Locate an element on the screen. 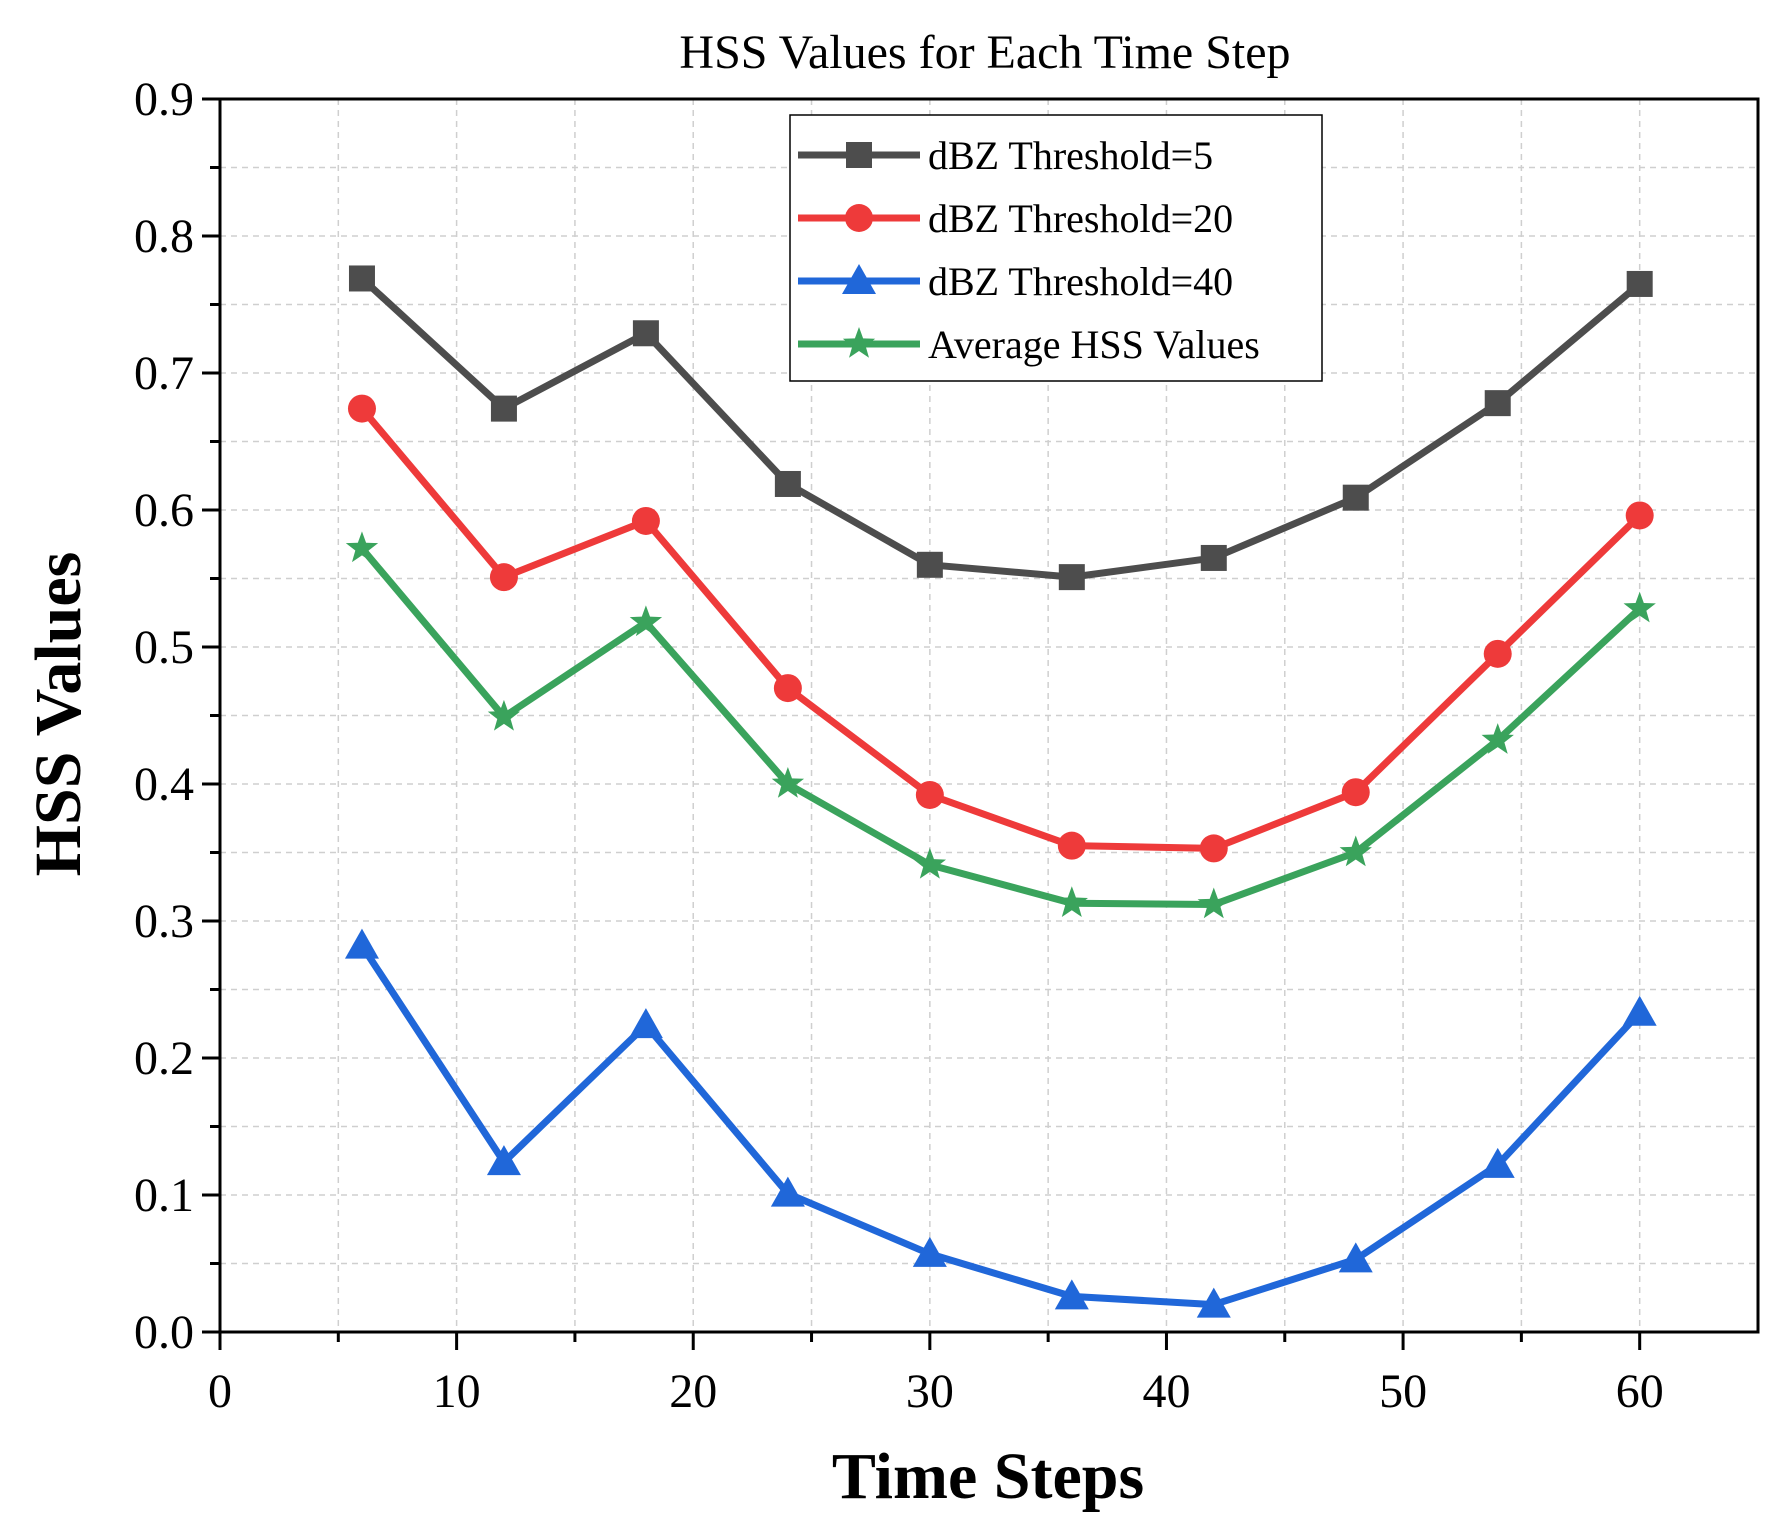 Image resolution: width=1775 pixels, height=1536 pixels. legend-label: dBZ Threshold=5 is located at coordinates (1070, 155).